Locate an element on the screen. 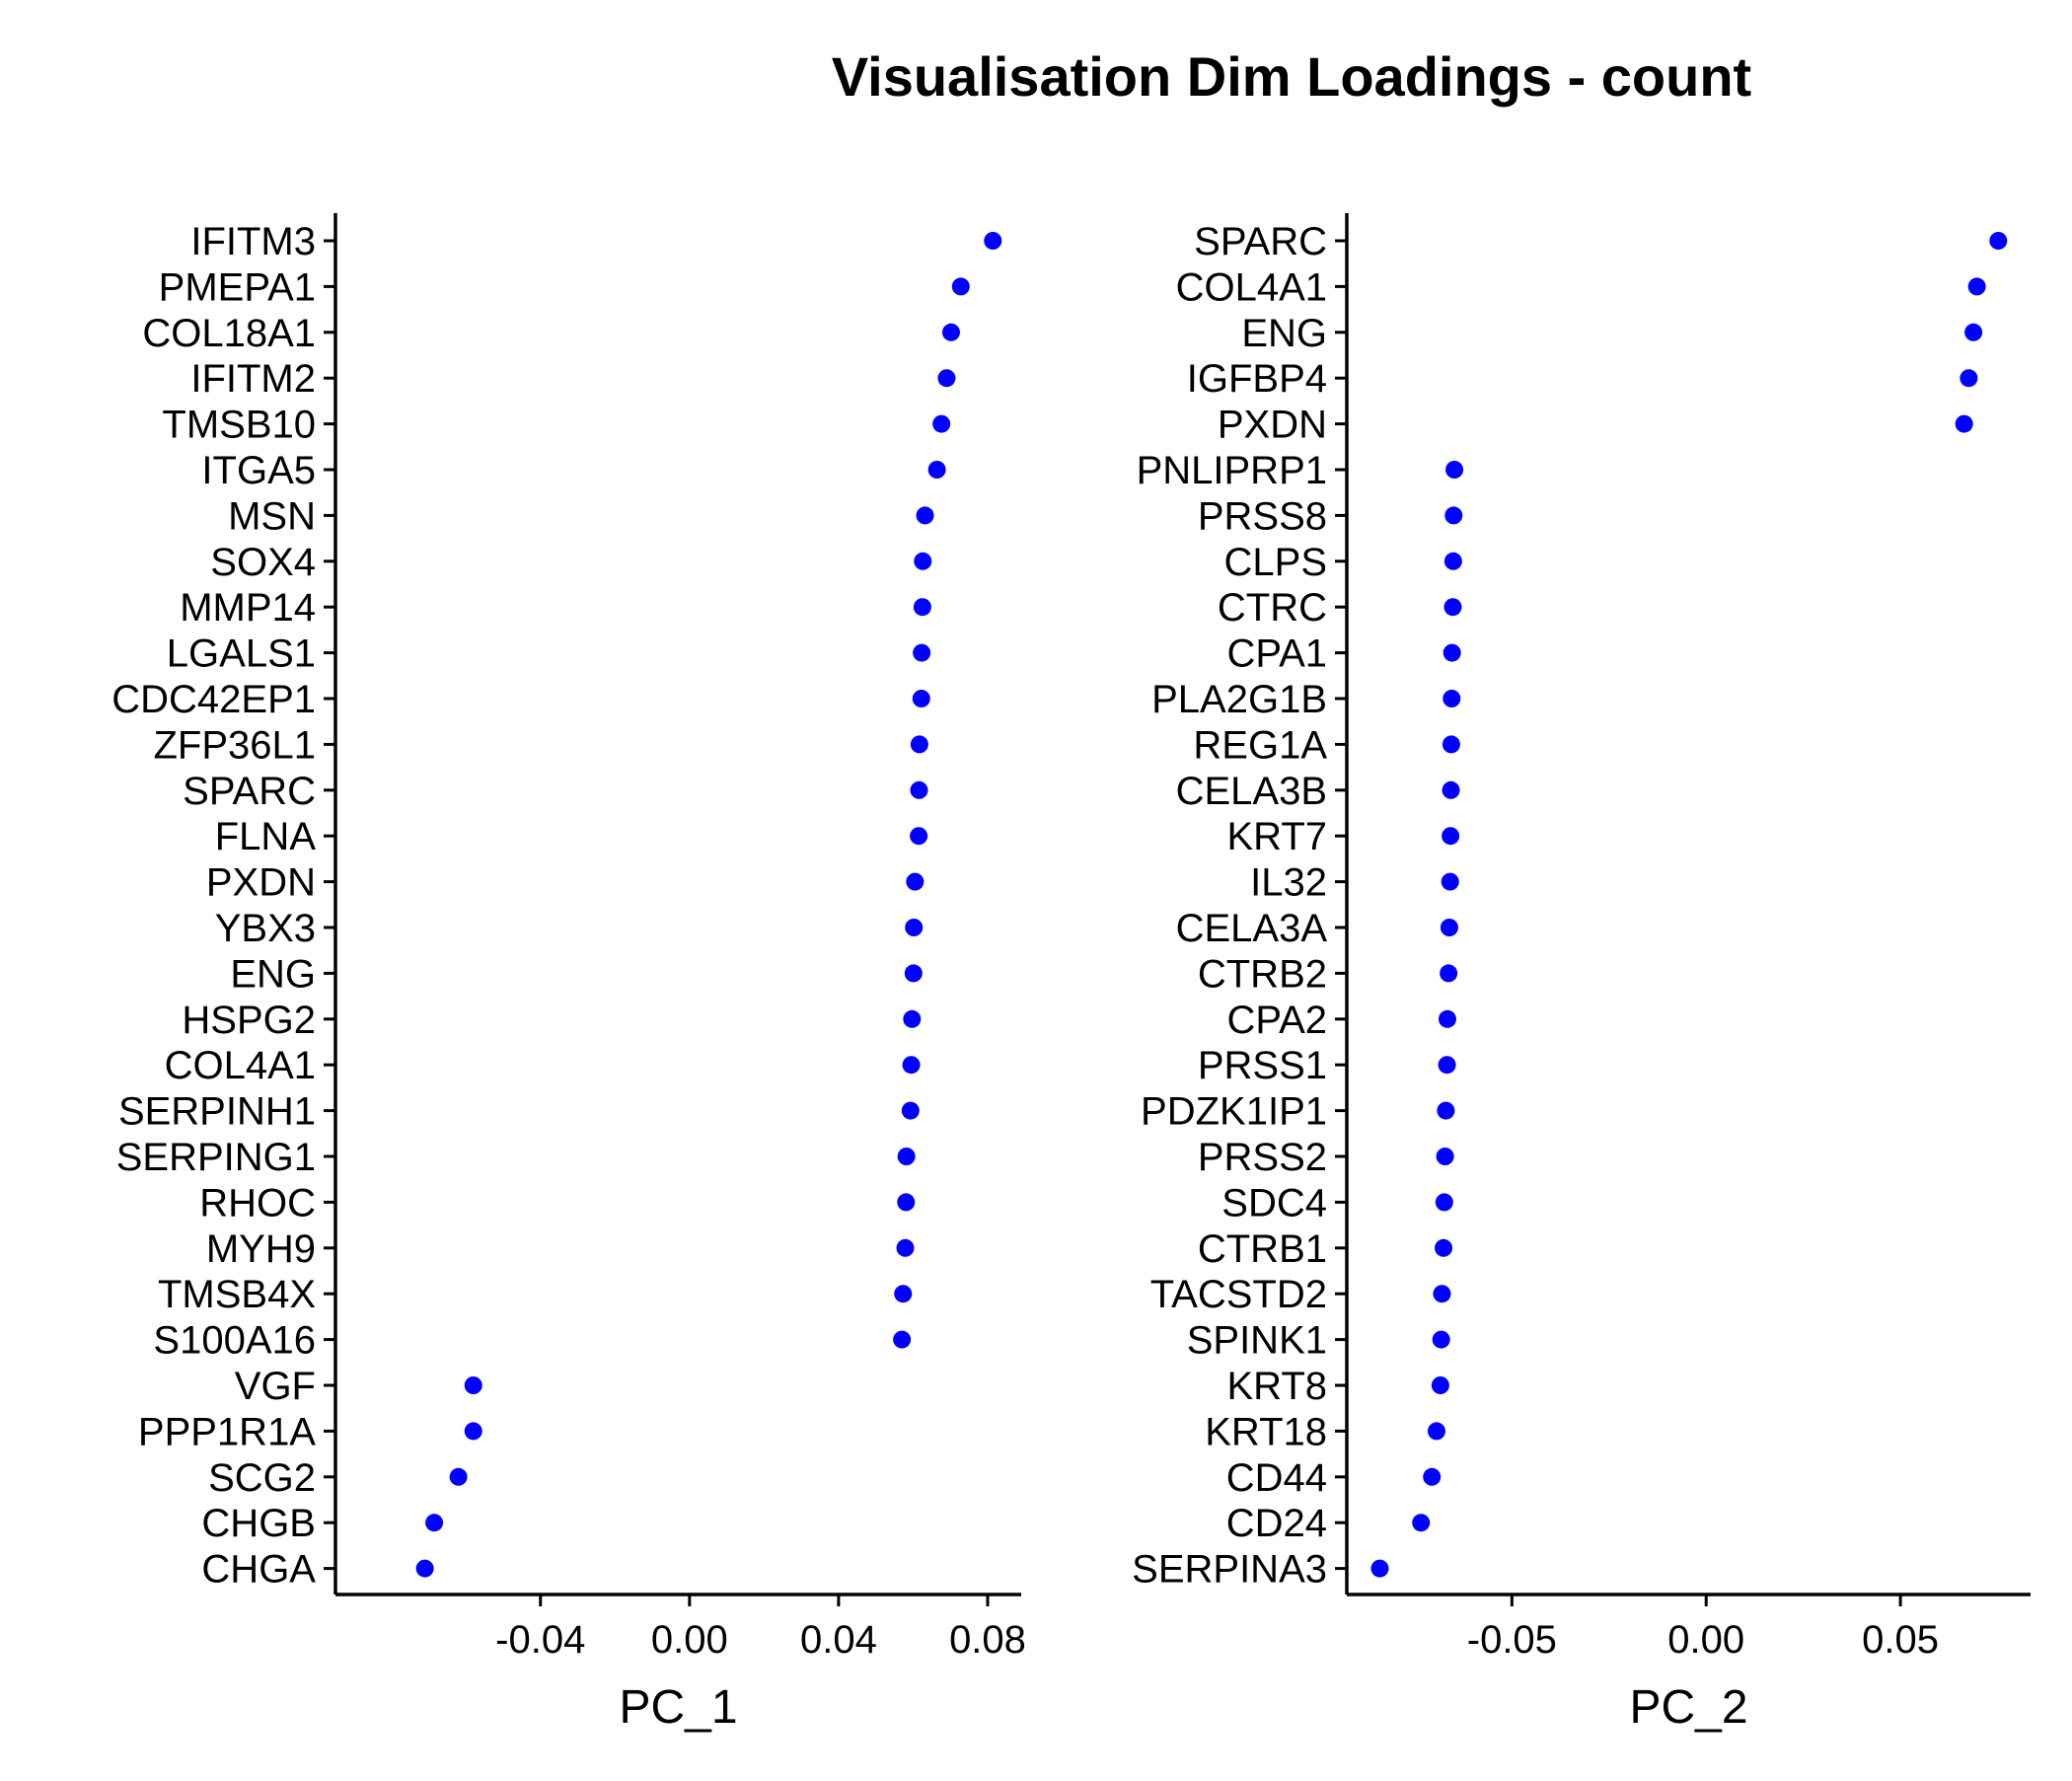 The height and width of the screenshot is (1781, 2072). gene-label: TMSB4X is located at coordinates (237, 1294).